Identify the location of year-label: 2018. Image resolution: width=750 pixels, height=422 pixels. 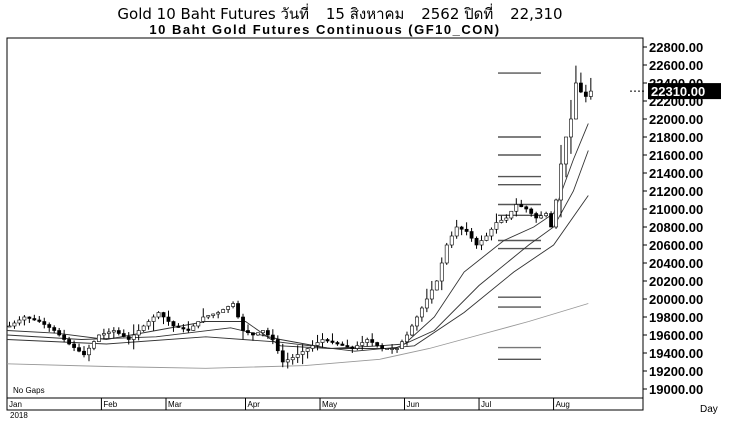
(19, 415).